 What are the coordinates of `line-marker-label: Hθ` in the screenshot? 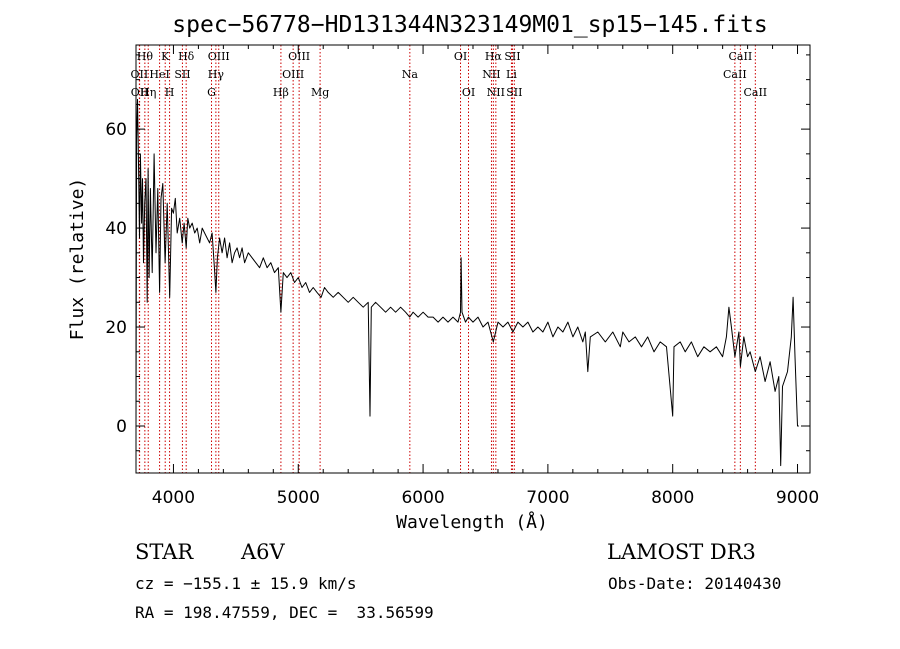 It's located at (145, 56).